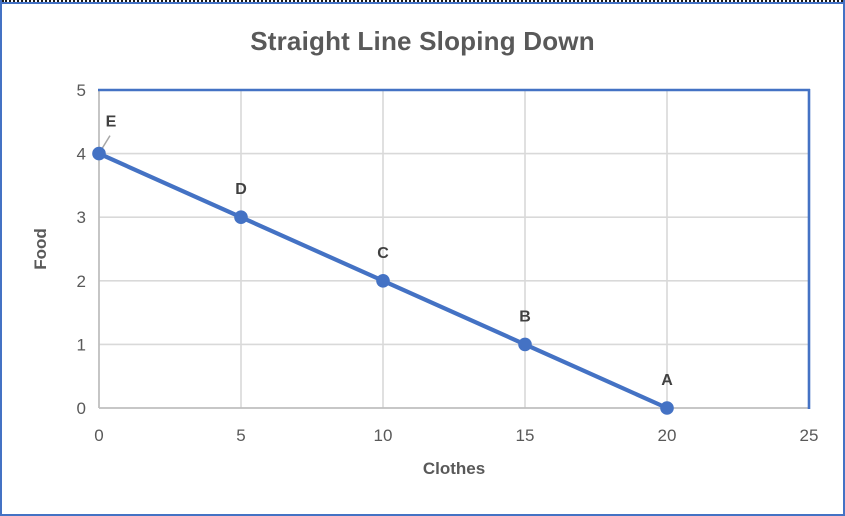 This screenshot has height=516, width=845. What do you see at coordinates (81, 281) in the screenshot?
I see `y-tick-label: 2` at bounding box center [81, 281].